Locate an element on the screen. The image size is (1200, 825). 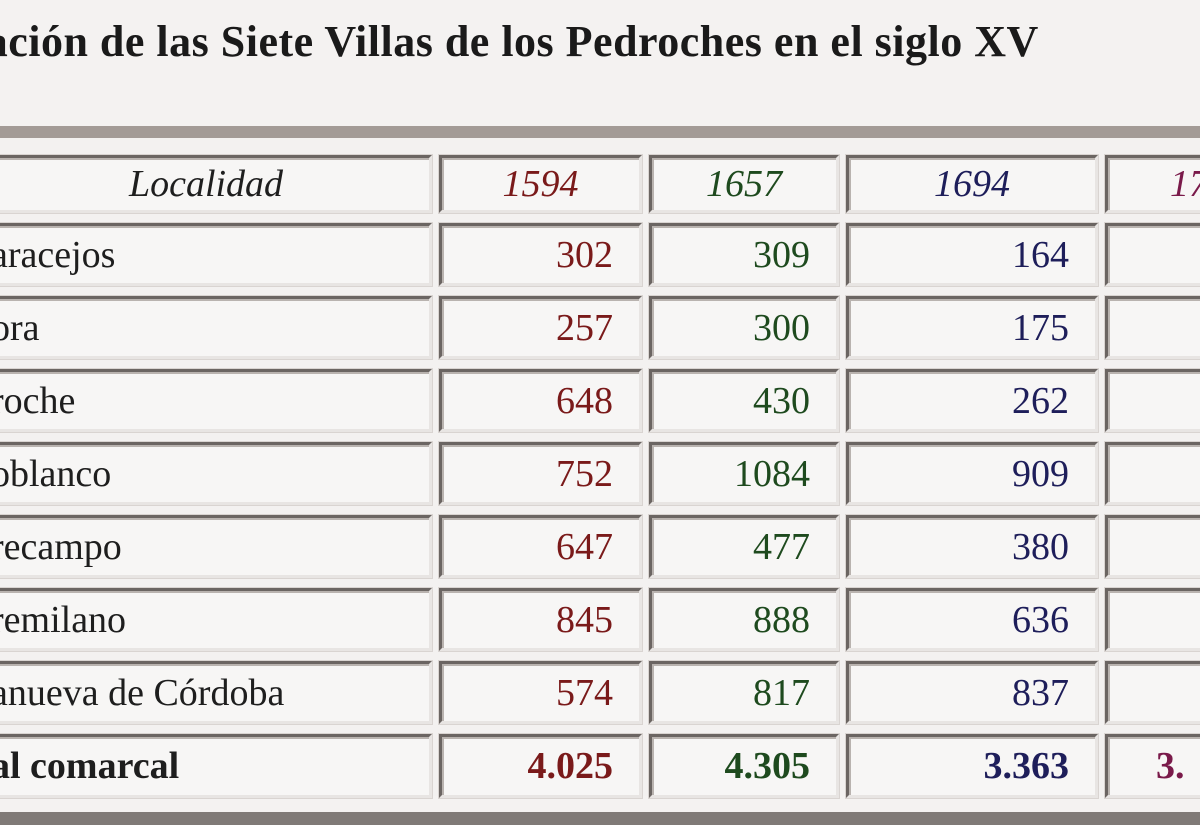
table-cell-localidad: oblanco is located at coordinates (216, 473).